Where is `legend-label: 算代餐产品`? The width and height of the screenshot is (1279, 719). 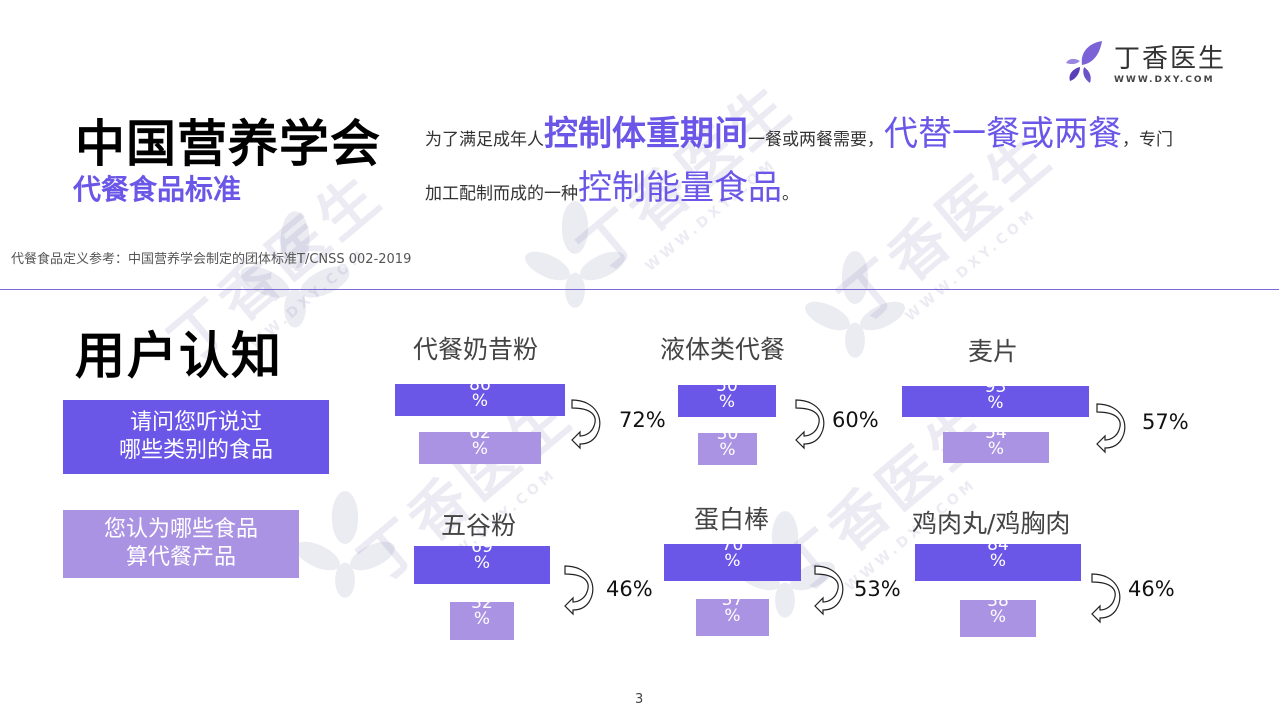
legend-label: 算代餐产品 is located at coordinates (180, 557).